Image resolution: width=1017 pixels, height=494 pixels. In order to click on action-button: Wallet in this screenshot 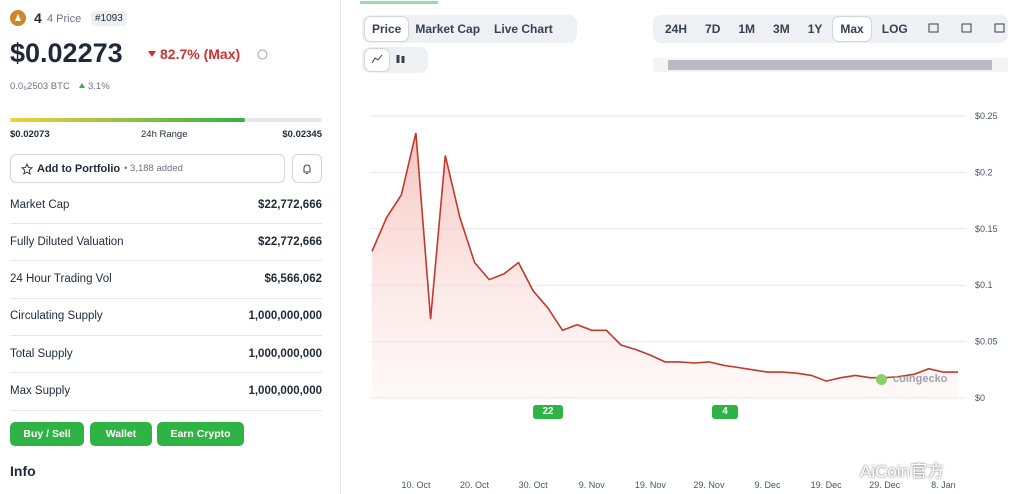, I will do `click(121, 434)`.